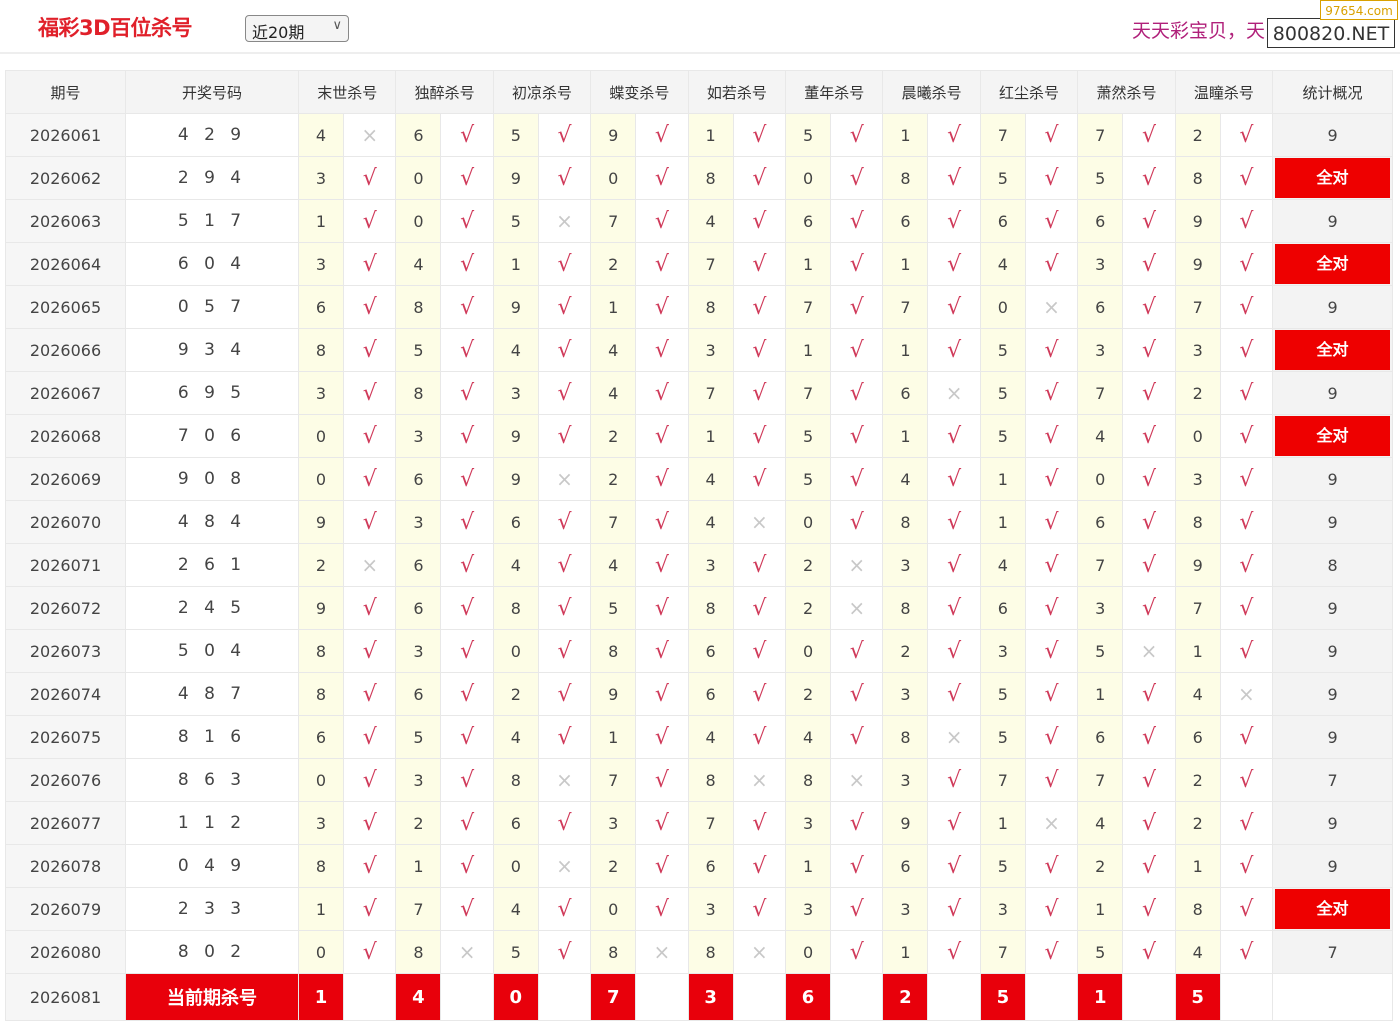  Describe the element at coordinates (297, 28) in the screenshot. I see `period-range-select: 近20期 ∨` at that location.